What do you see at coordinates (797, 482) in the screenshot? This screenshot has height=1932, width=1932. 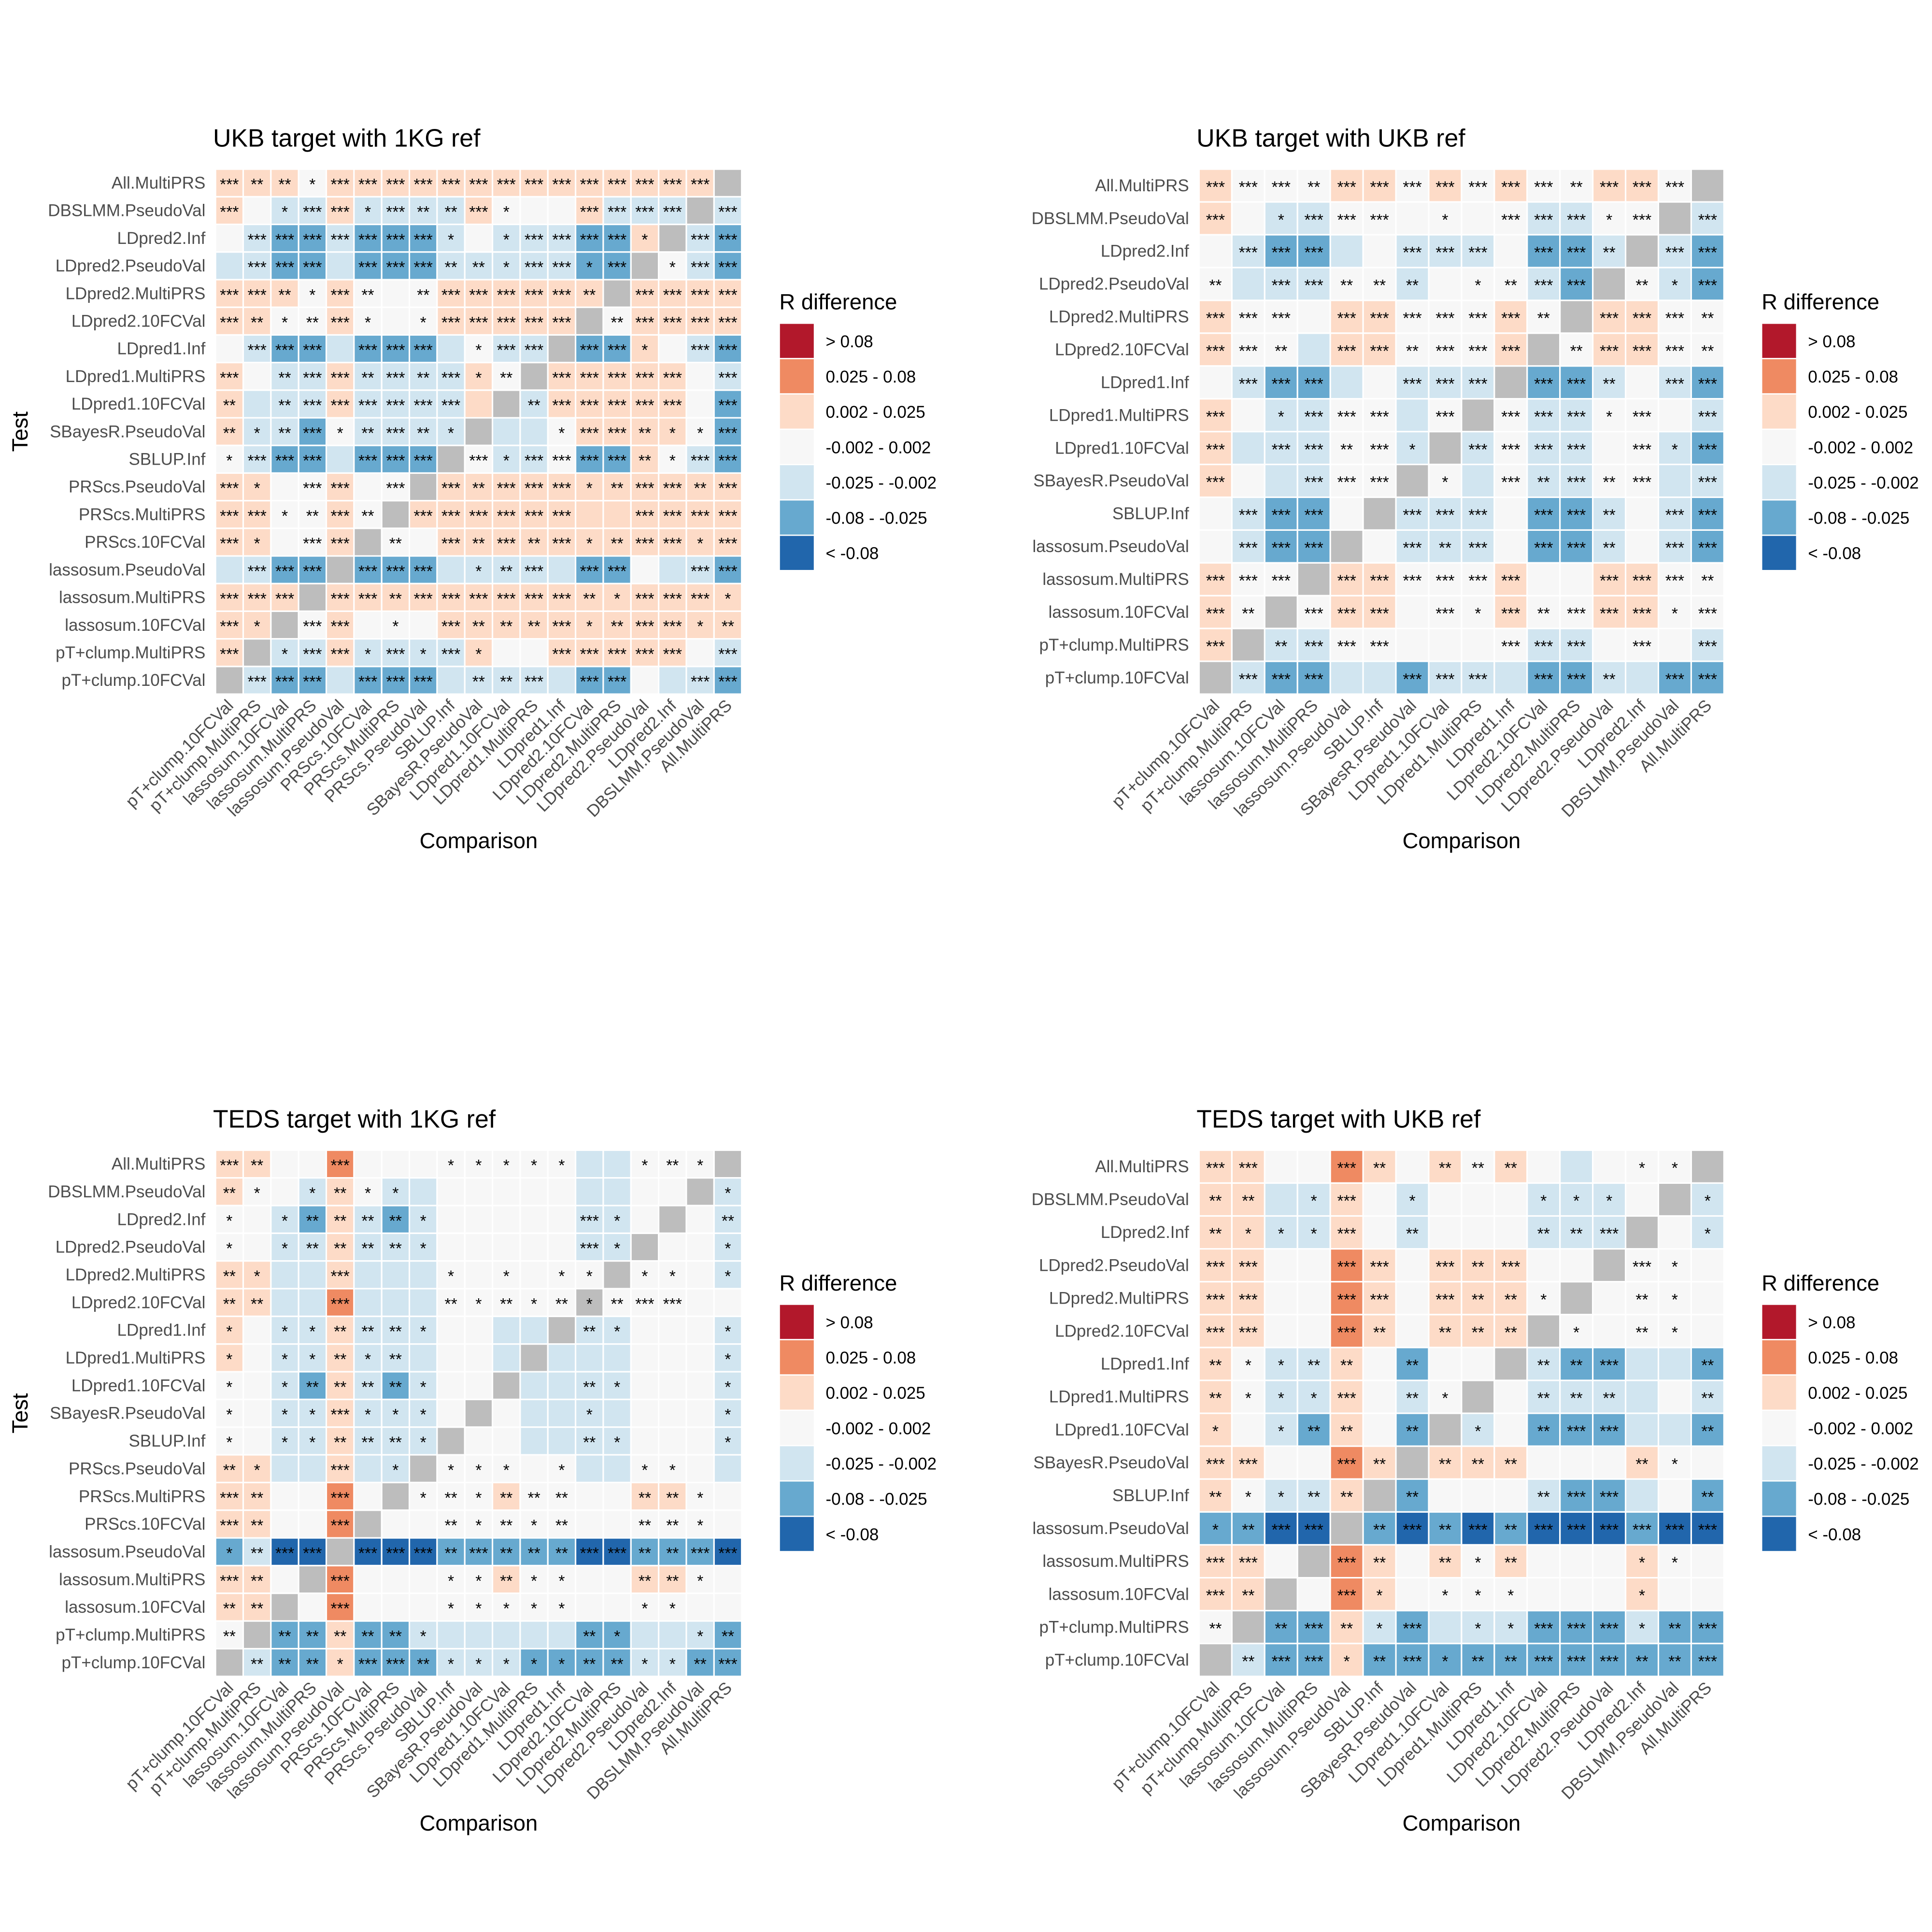 I see `legend-key` at bounding box center [797, 482].